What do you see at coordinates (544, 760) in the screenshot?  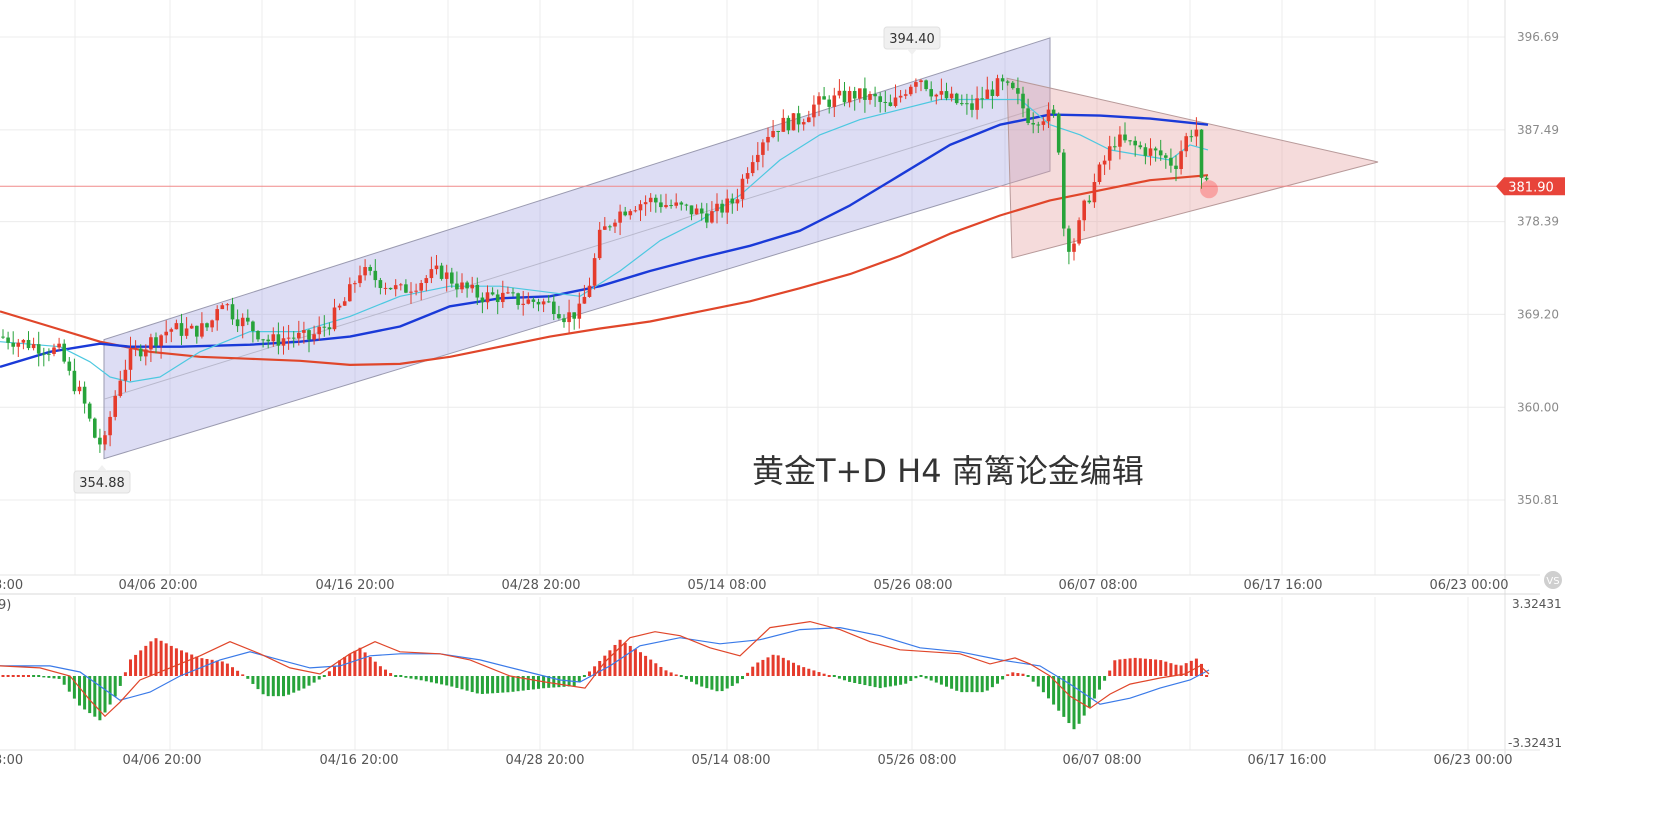 I see `macd-time-tick-label: 04/28 20:00` at bounding box center [544, 760].